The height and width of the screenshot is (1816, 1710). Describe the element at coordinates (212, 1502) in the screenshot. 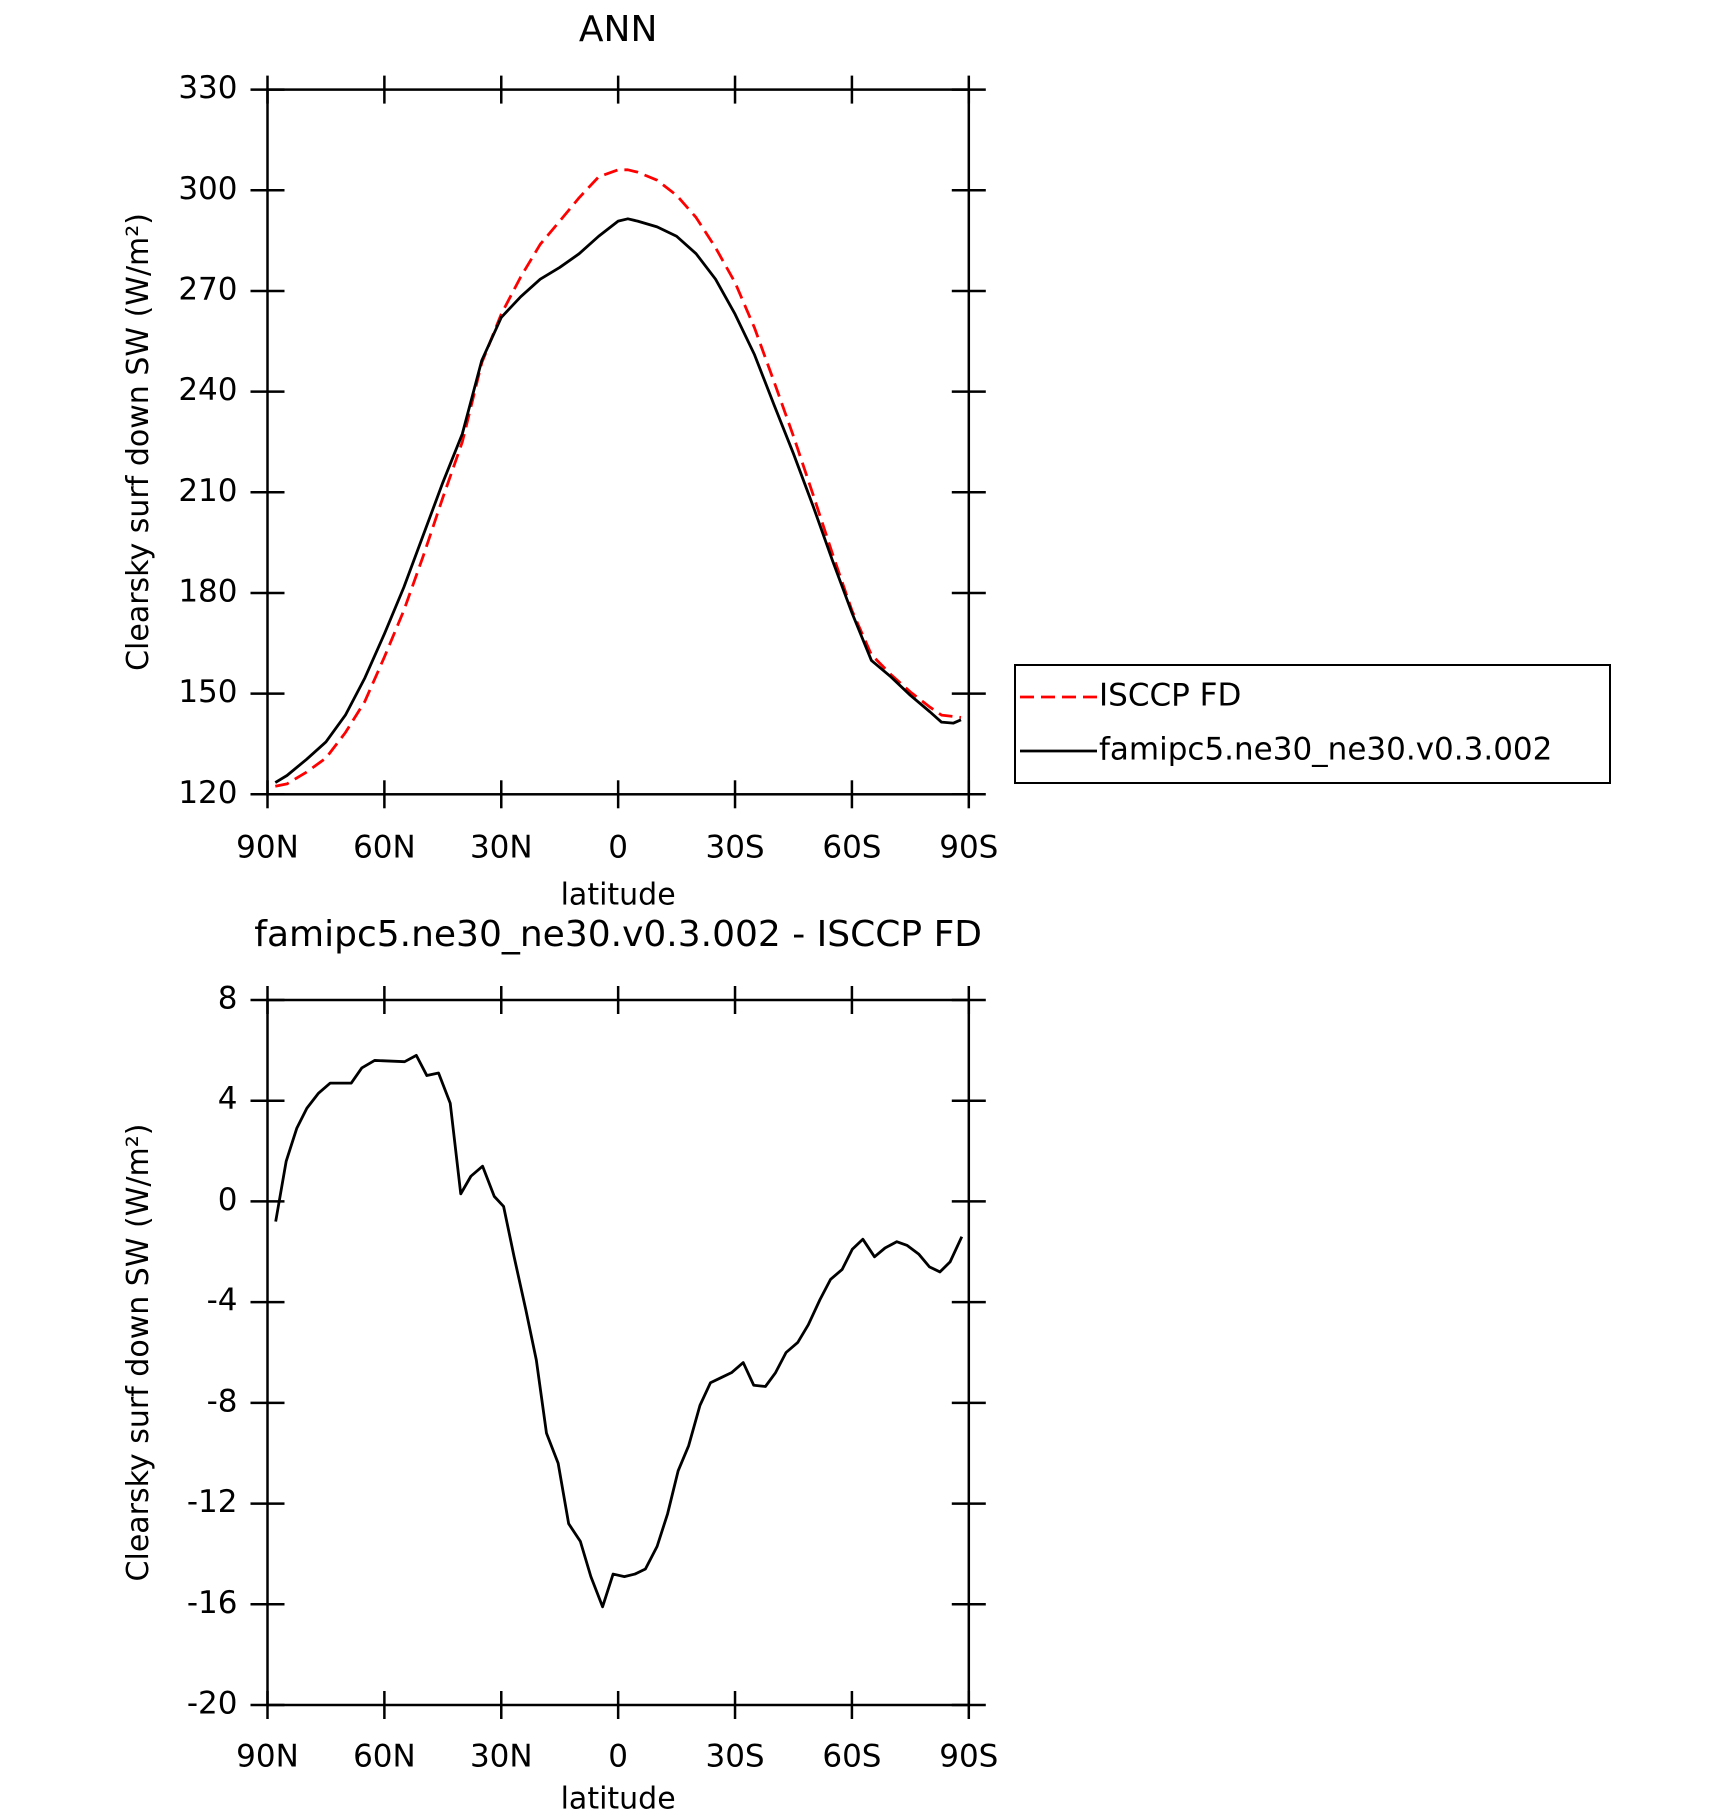

I see `y-tick-label: -12` at that location.